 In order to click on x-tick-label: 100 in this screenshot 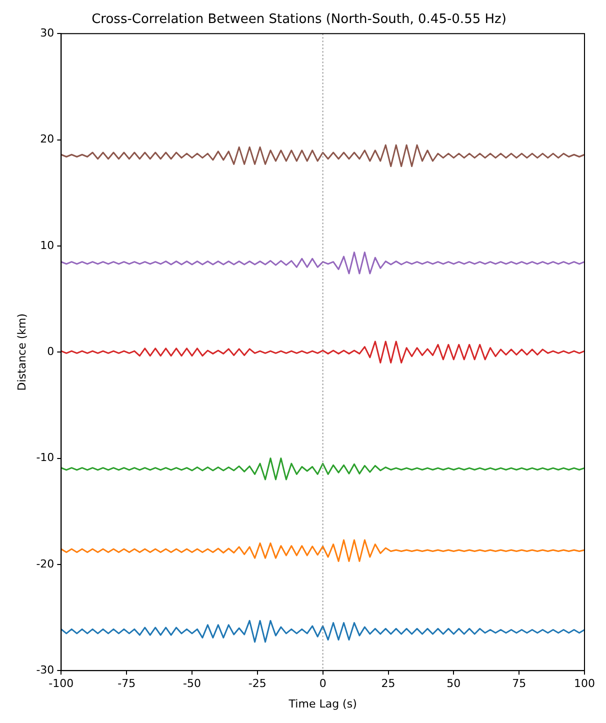, I will do `click(584, 683)`.